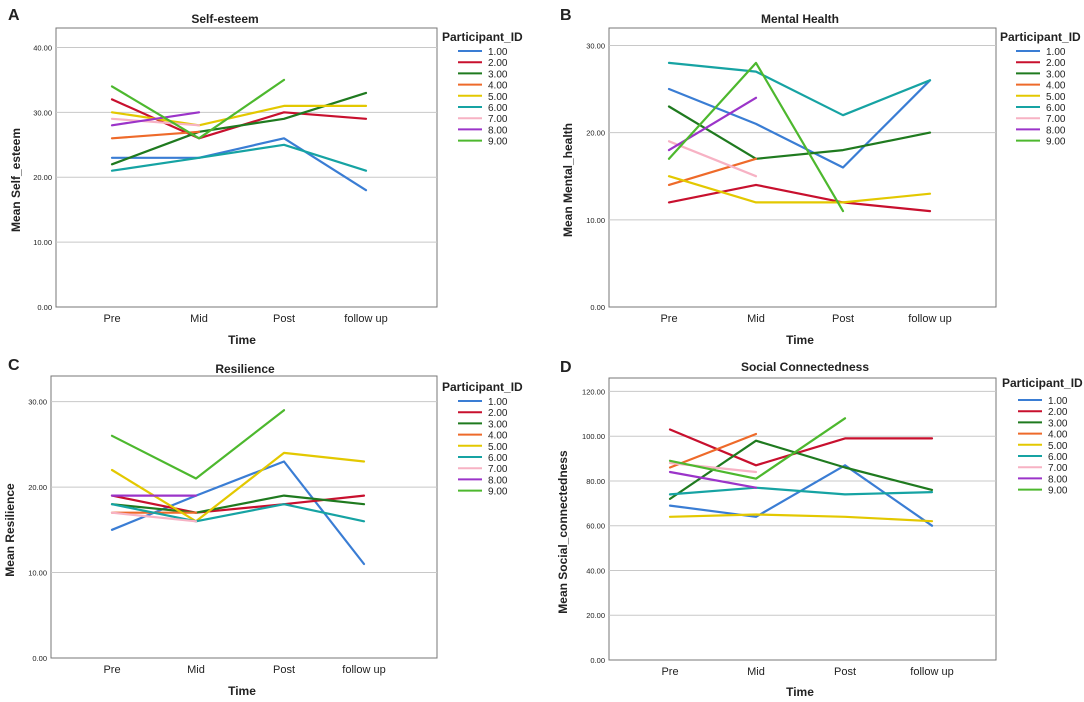 This screenshot has height=702, width=1084. Describe the element at coordinates (595, 526) in the screenshot. I see `y-tick-label: 60.00` at that location.